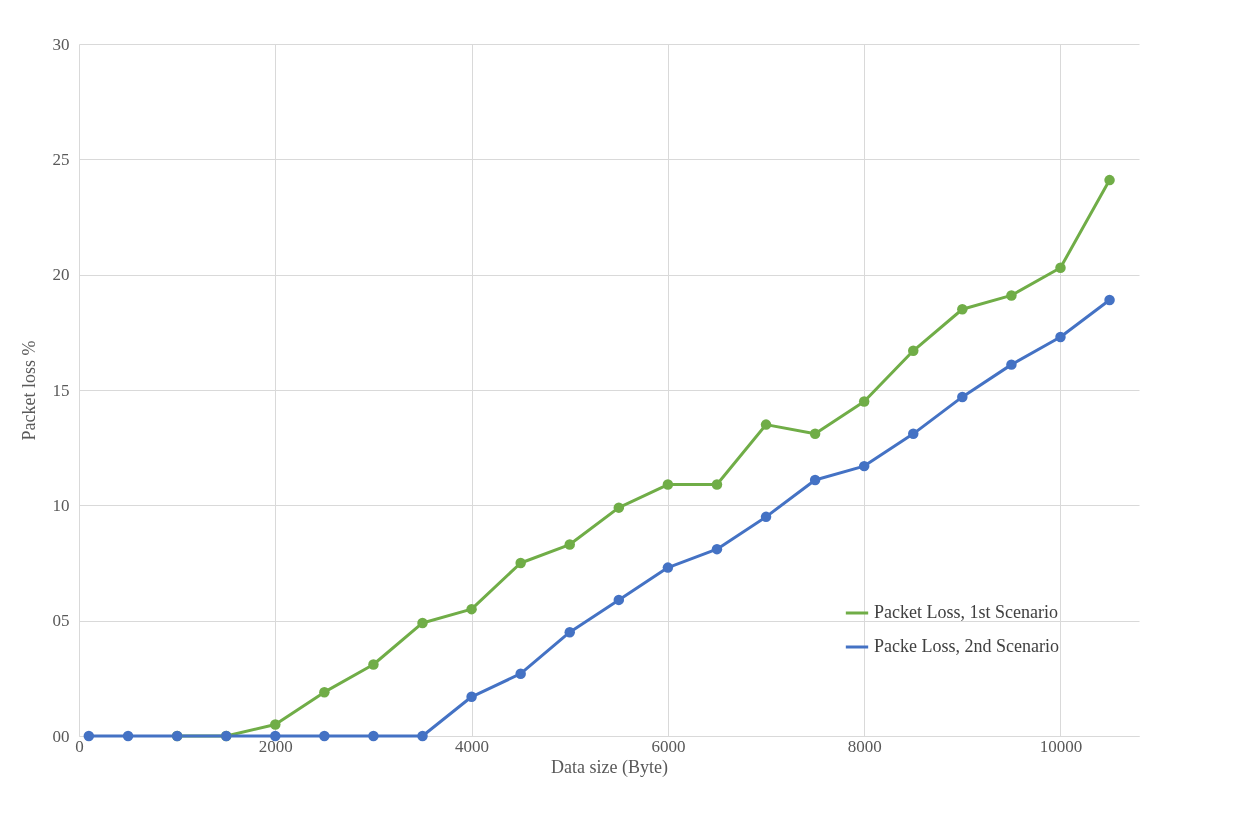 This screenshot has height=833, width=1241. What do you see at coordinates (61, 44) in the screenshot?
I see `y-tick-label: 30` at bounding box center [61, 44].